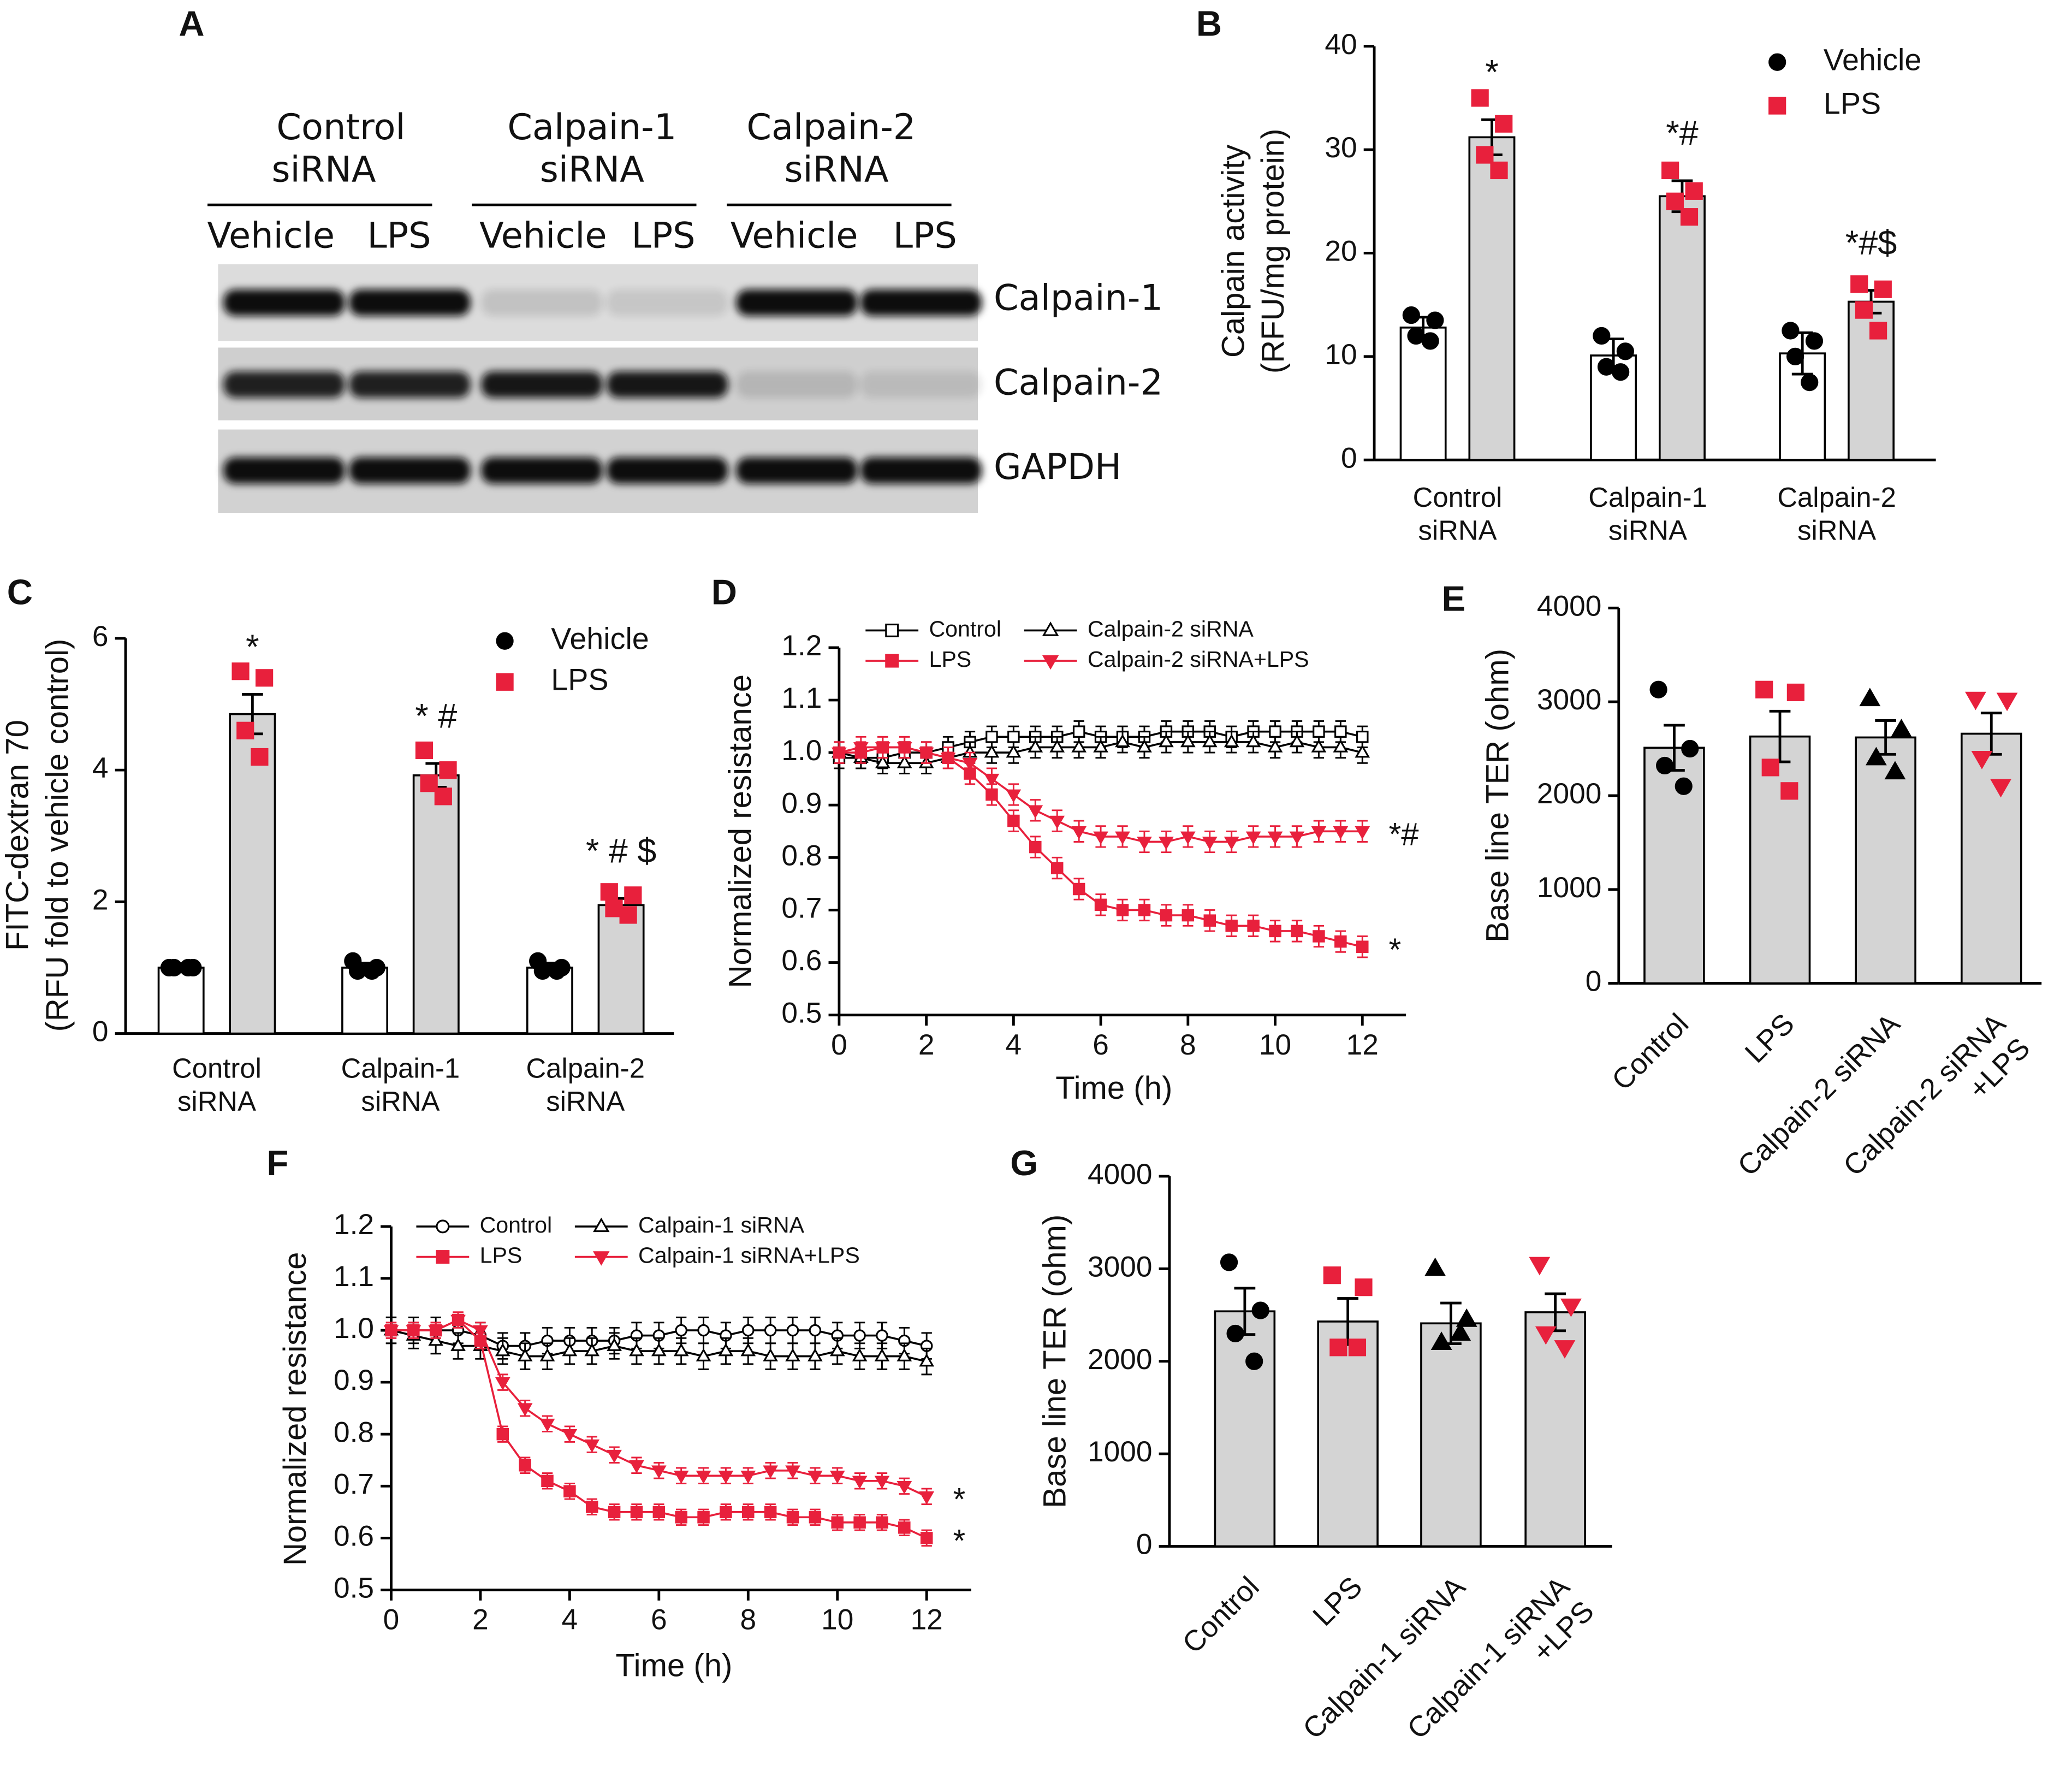 The image size is (2072, 1771). Describe the element at coordinates (1453, 598) in the screenshot. I see `panel-letter: E` at that location.